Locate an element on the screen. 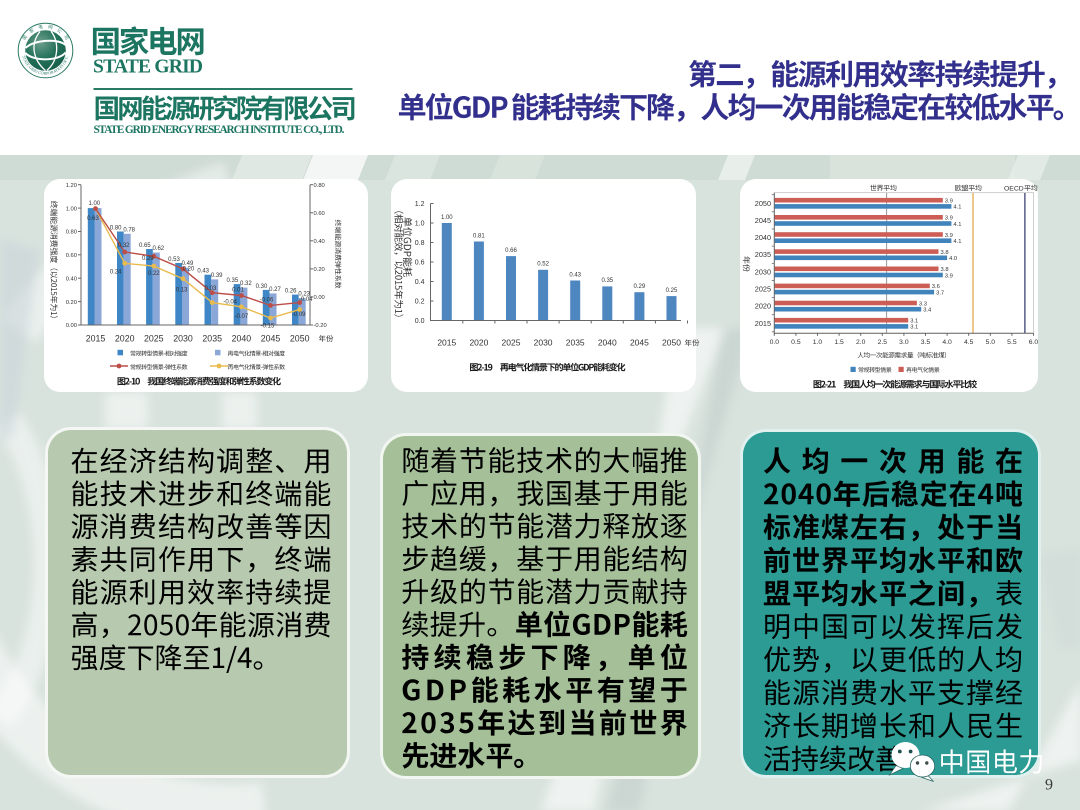 The height and width of the screenshot is (810, 1080). svg-text: 0.78 is located at coordinates (129, 230).